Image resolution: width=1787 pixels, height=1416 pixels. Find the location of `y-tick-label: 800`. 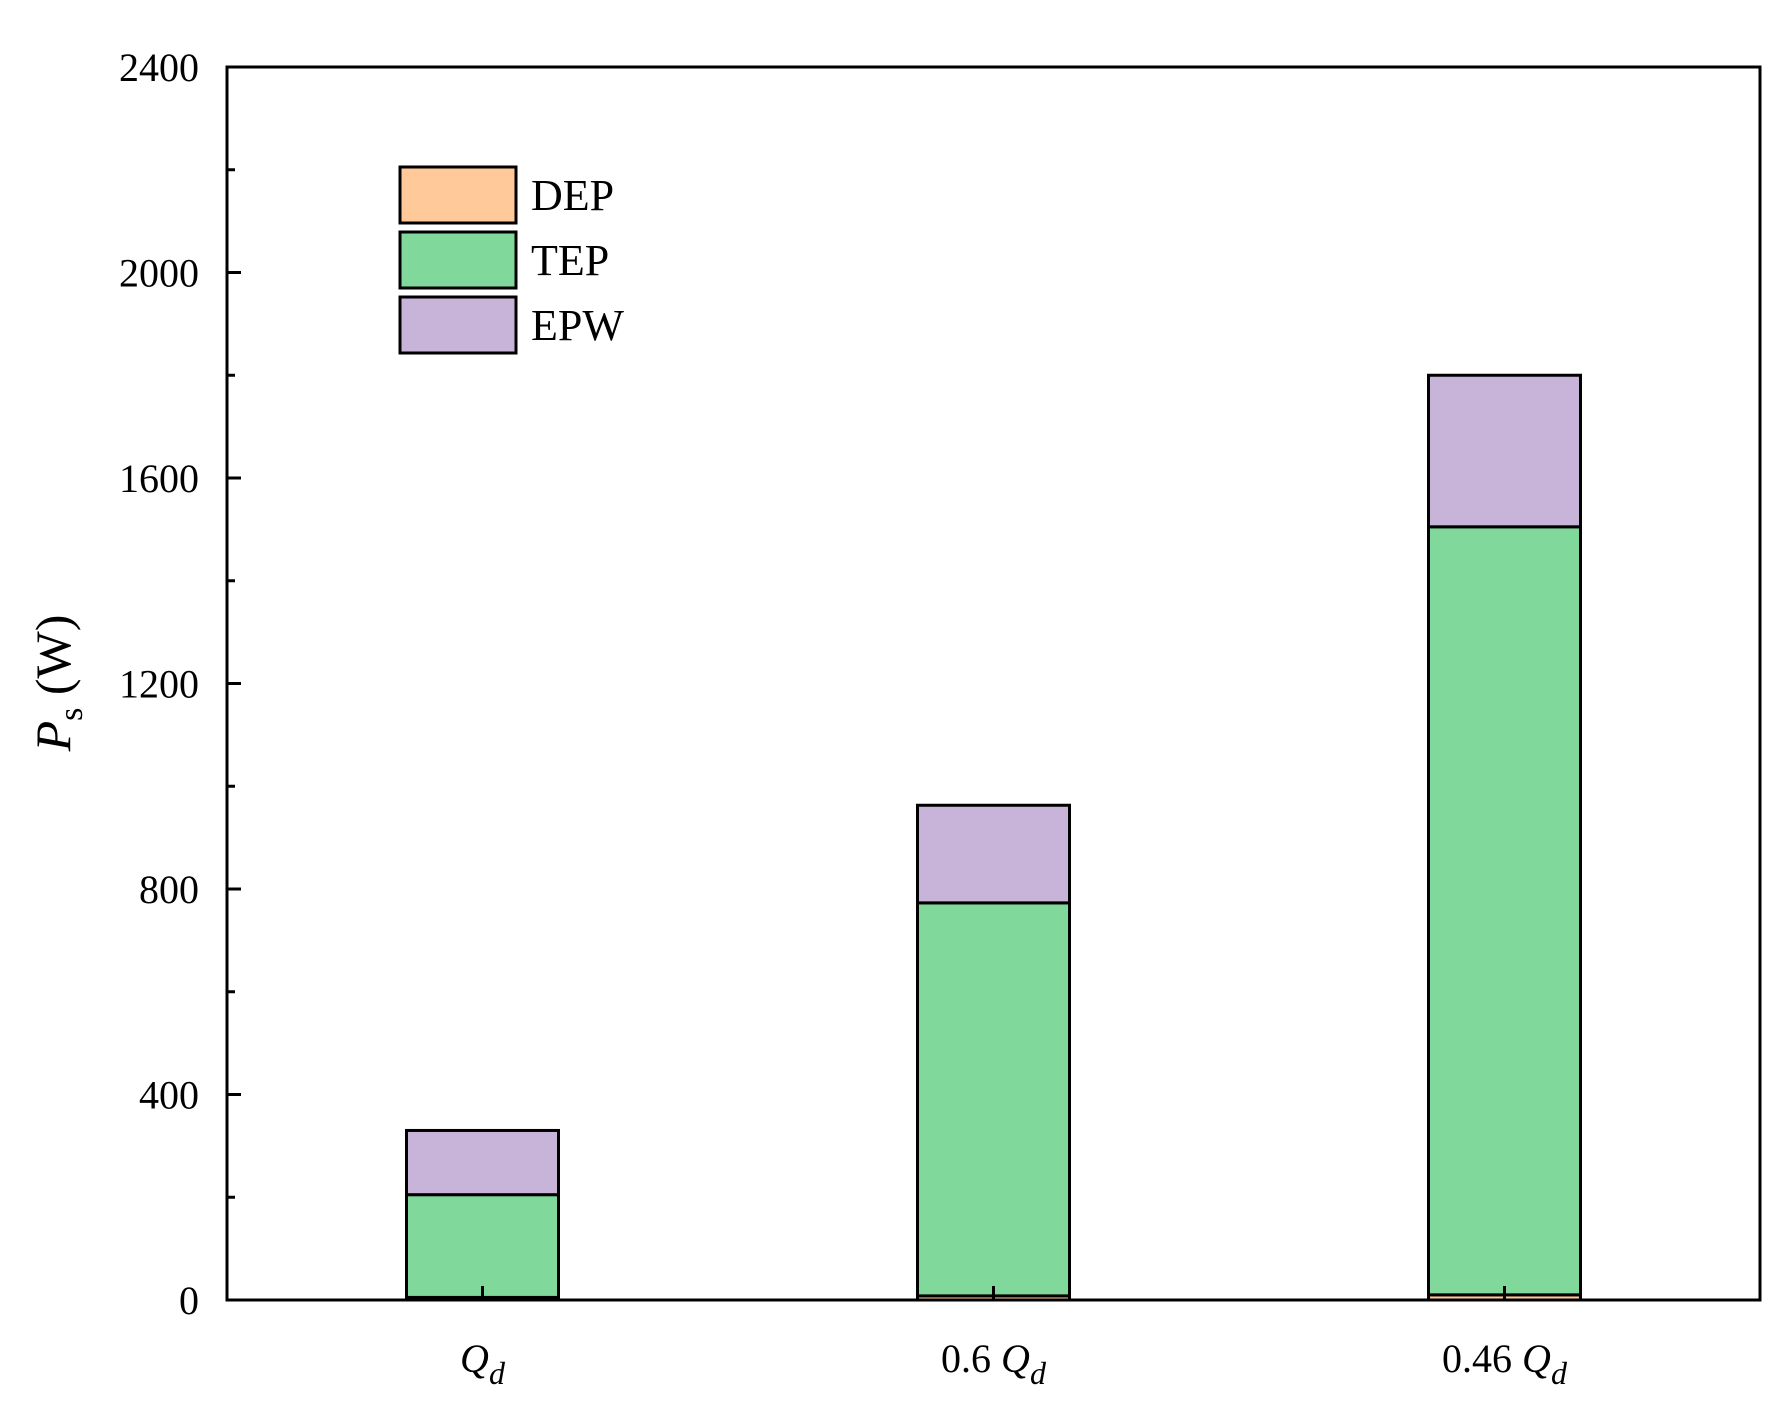

y-tick-label: 800 is located at coordinates (169, 889).